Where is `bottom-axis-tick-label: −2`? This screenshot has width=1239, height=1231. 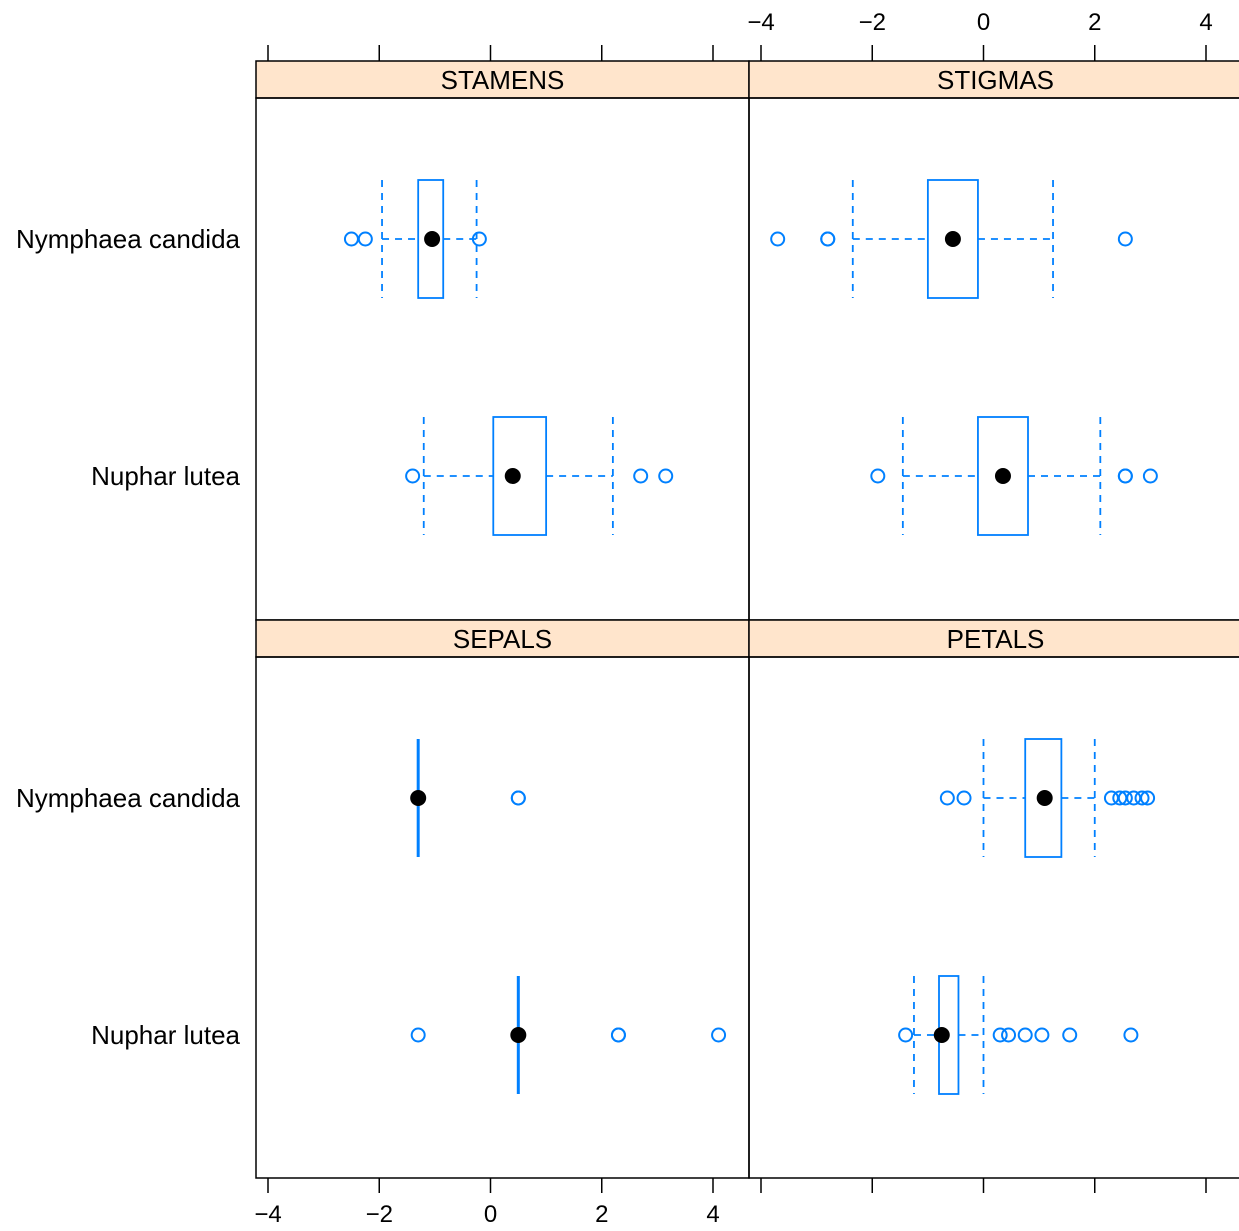
bottom-axis-tick-label: −2 is located at coordinates (379, 1214).